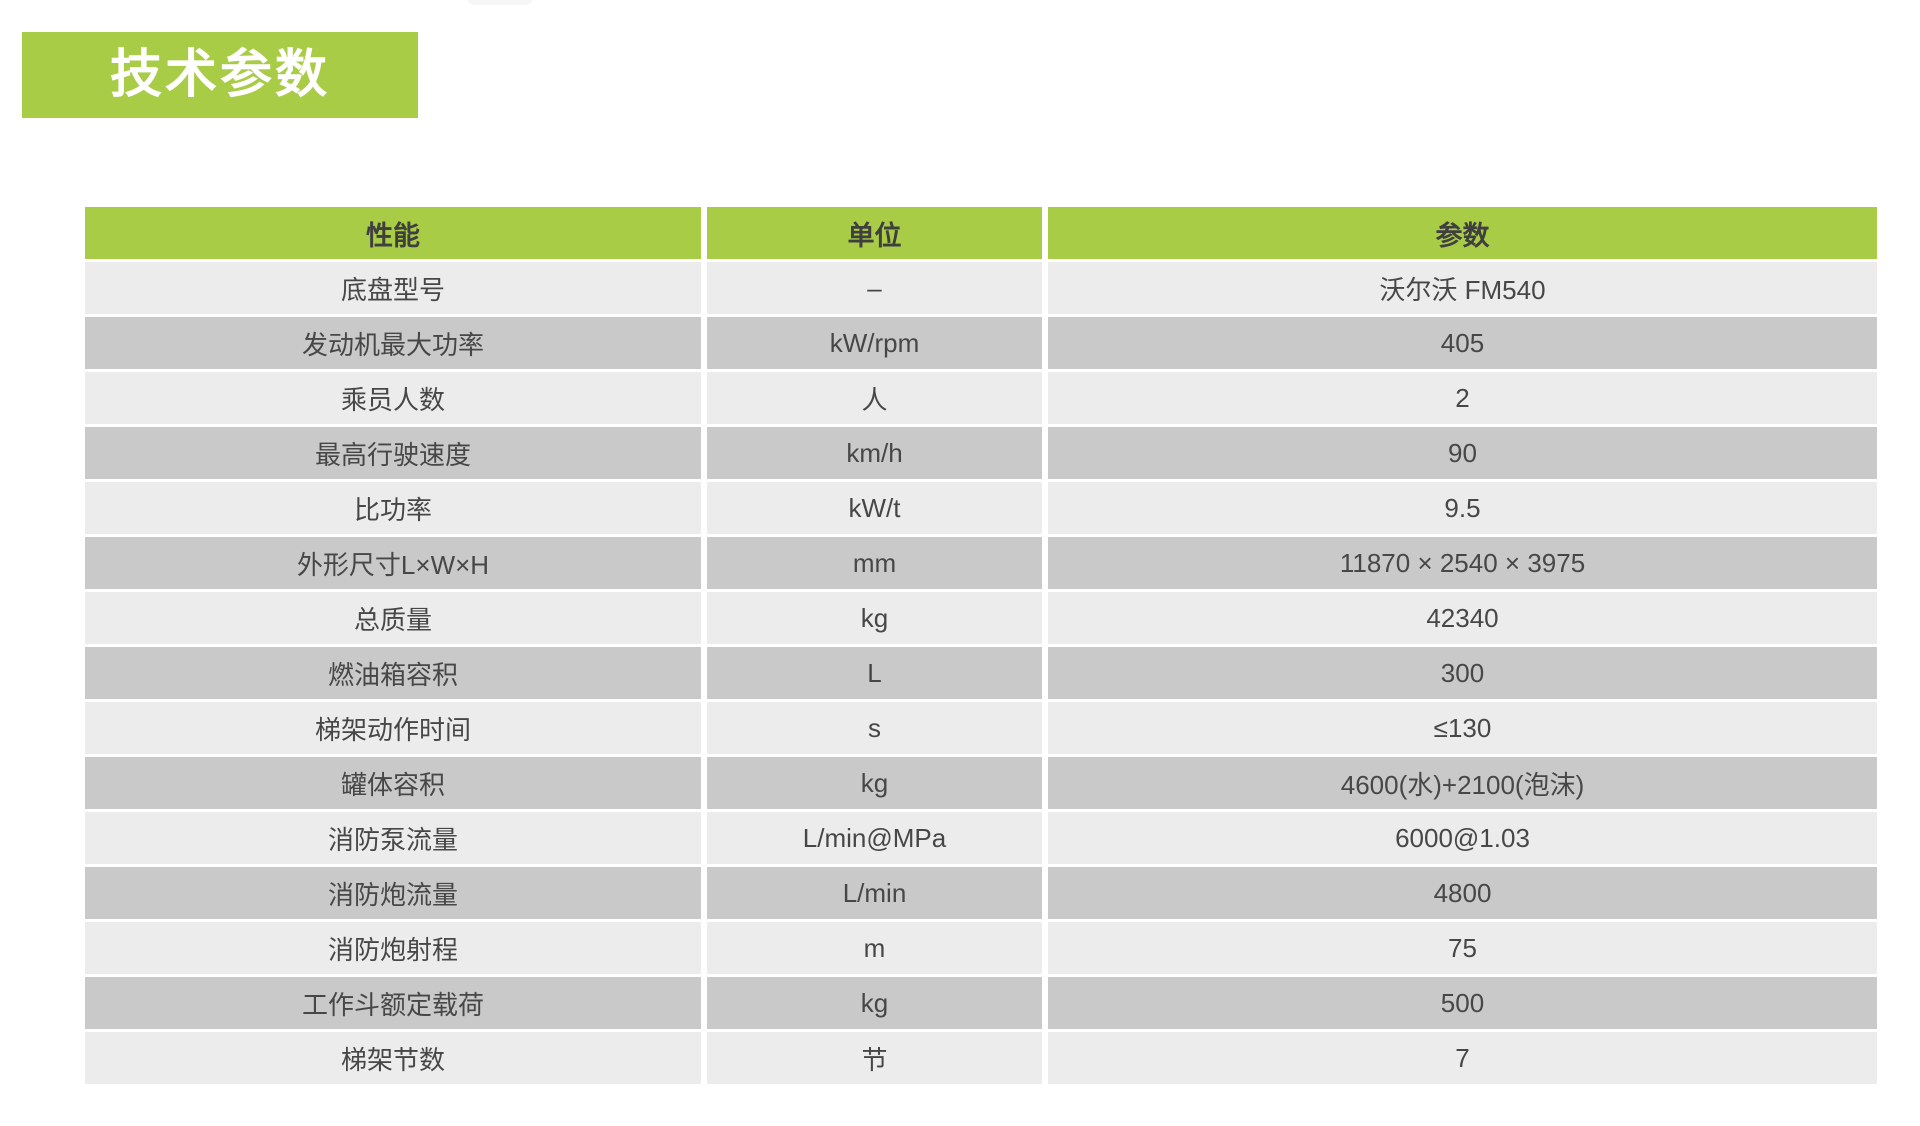 This screenshot has width=1920, height=1126. I want to click on table-row: 罐体容积 kg 4600(水)+2100(泡沫), so click(981, 784).